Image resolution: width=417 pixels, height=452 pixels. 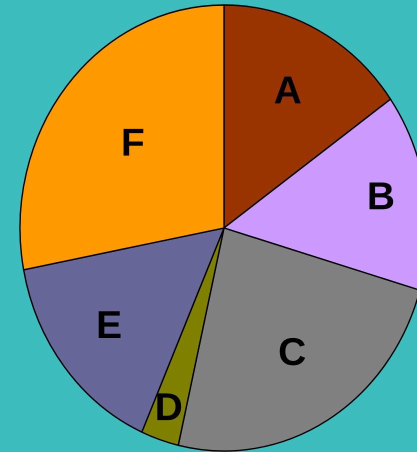 What do you see at coordinates (293, 352) in the screenshot?
I see `slice-label: C` at bounding box center [293, 352].